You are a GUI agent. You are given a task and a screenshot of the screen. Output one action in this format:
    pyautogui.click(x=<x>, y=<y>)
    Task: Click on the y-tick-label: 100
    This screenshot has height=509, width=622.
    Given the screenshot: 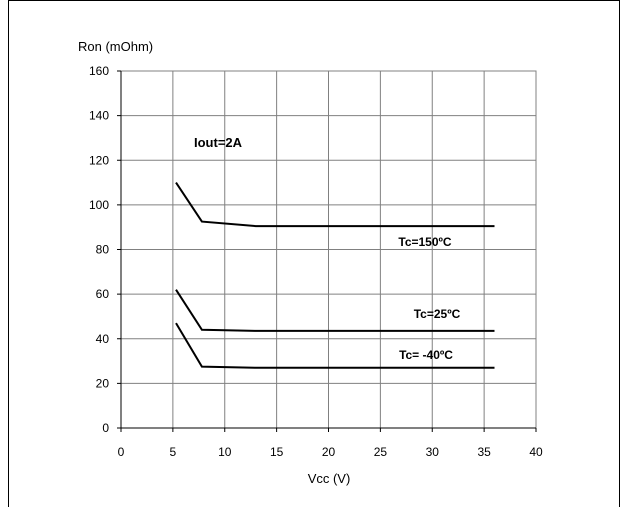 What is the action you would take?
    pyautogui.click(x=99, y=205)
    